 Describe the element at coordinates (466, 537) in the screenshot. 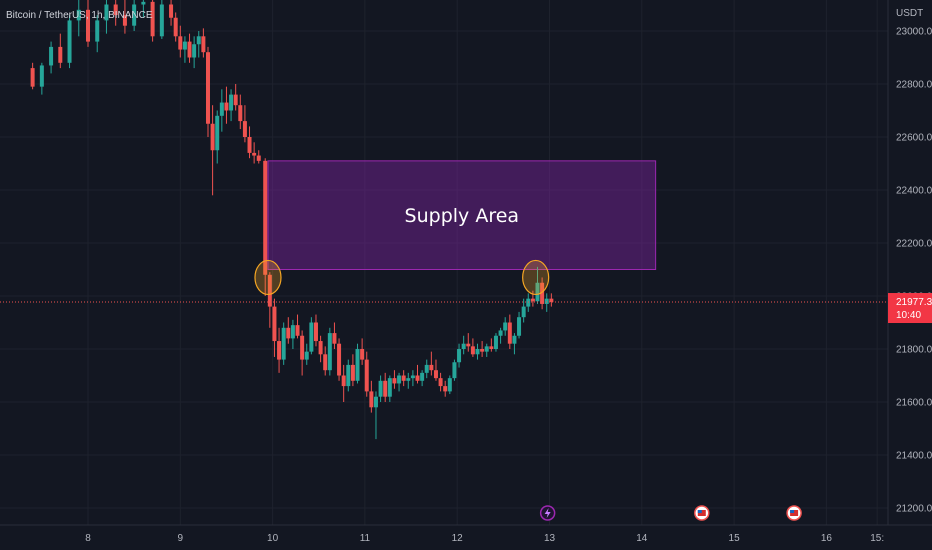

I see `time-axis: 8 9 10 11 12 13 14 15 16 15:` at that location.